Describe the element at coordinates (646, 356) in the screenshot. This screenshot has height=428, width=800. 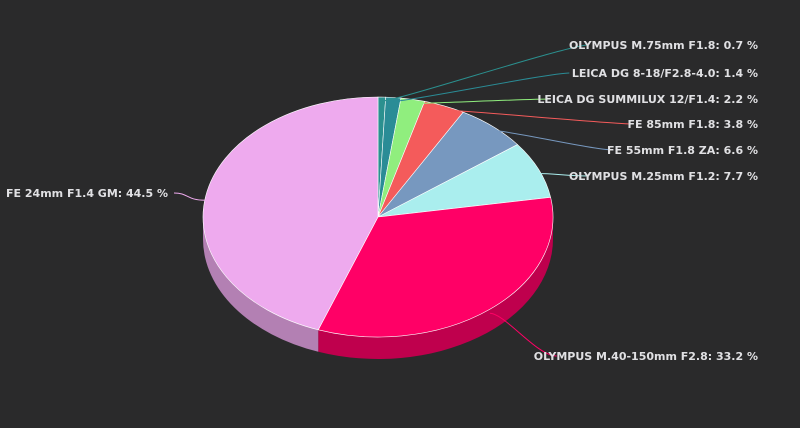
I see `pie-data-label-6: OLYMPUS M.40-150mm F2.8: 33.2 %` at that location.